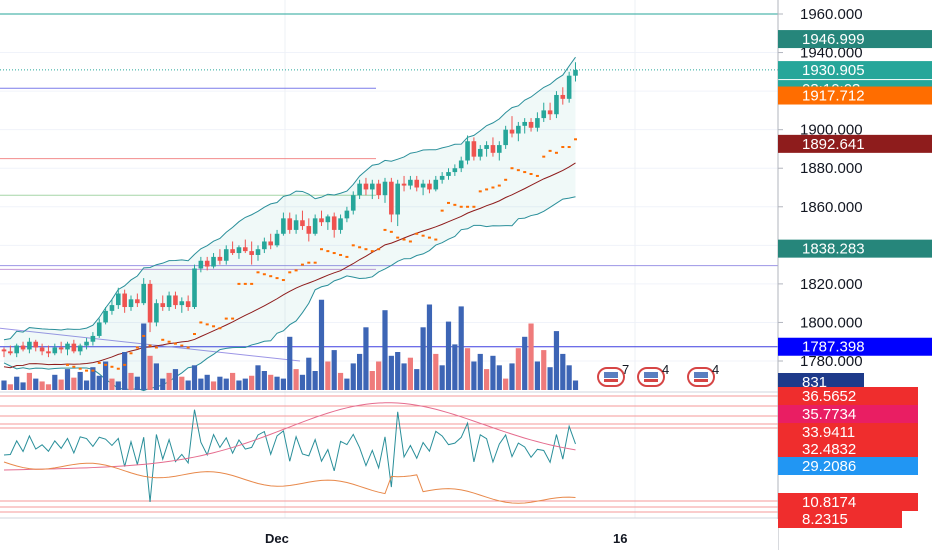 The height and width of the screenshot is (550, 932). I want to click on badge-label: 8.2315, so click(825, 519).